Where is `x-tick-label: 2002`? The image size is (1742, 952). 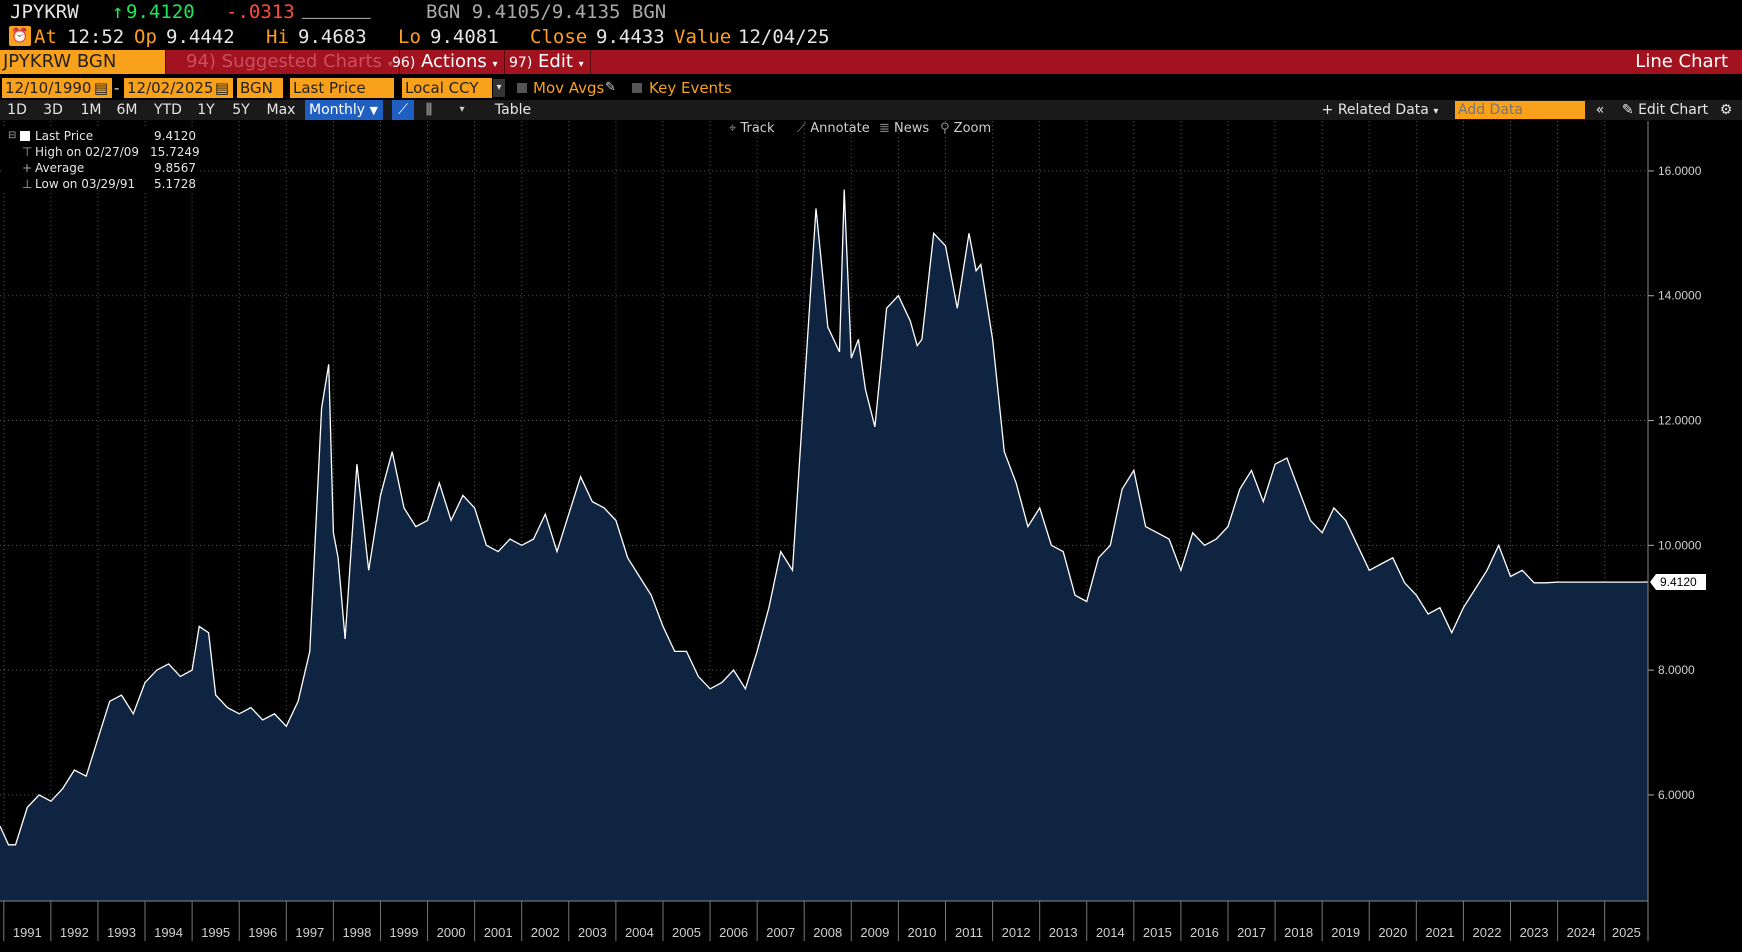 x-tick-label: 2002 is located at coordinates (545, 932).